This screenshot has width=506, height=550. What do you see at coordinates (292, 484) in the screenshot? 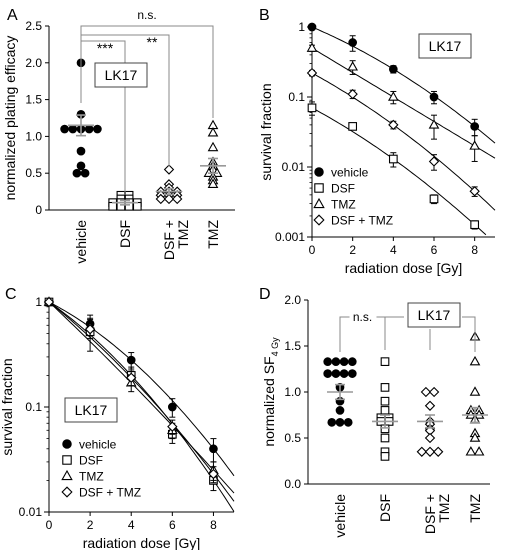
I see `y-tick-label: 0.0` at bounding box center [292, 484].